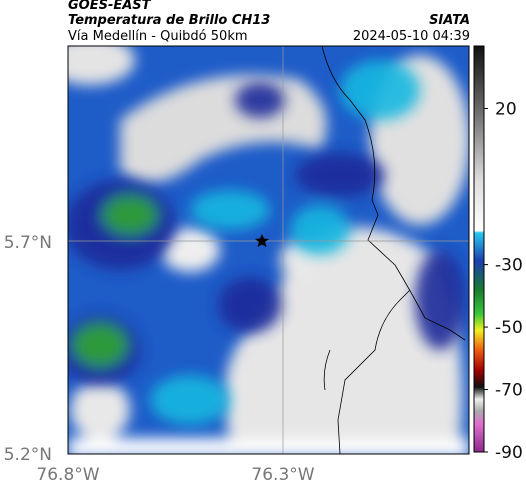 The height and width of the screenshot is (491, 526). I want to click on colorbar-tick-label: -30, so click(509, 266).